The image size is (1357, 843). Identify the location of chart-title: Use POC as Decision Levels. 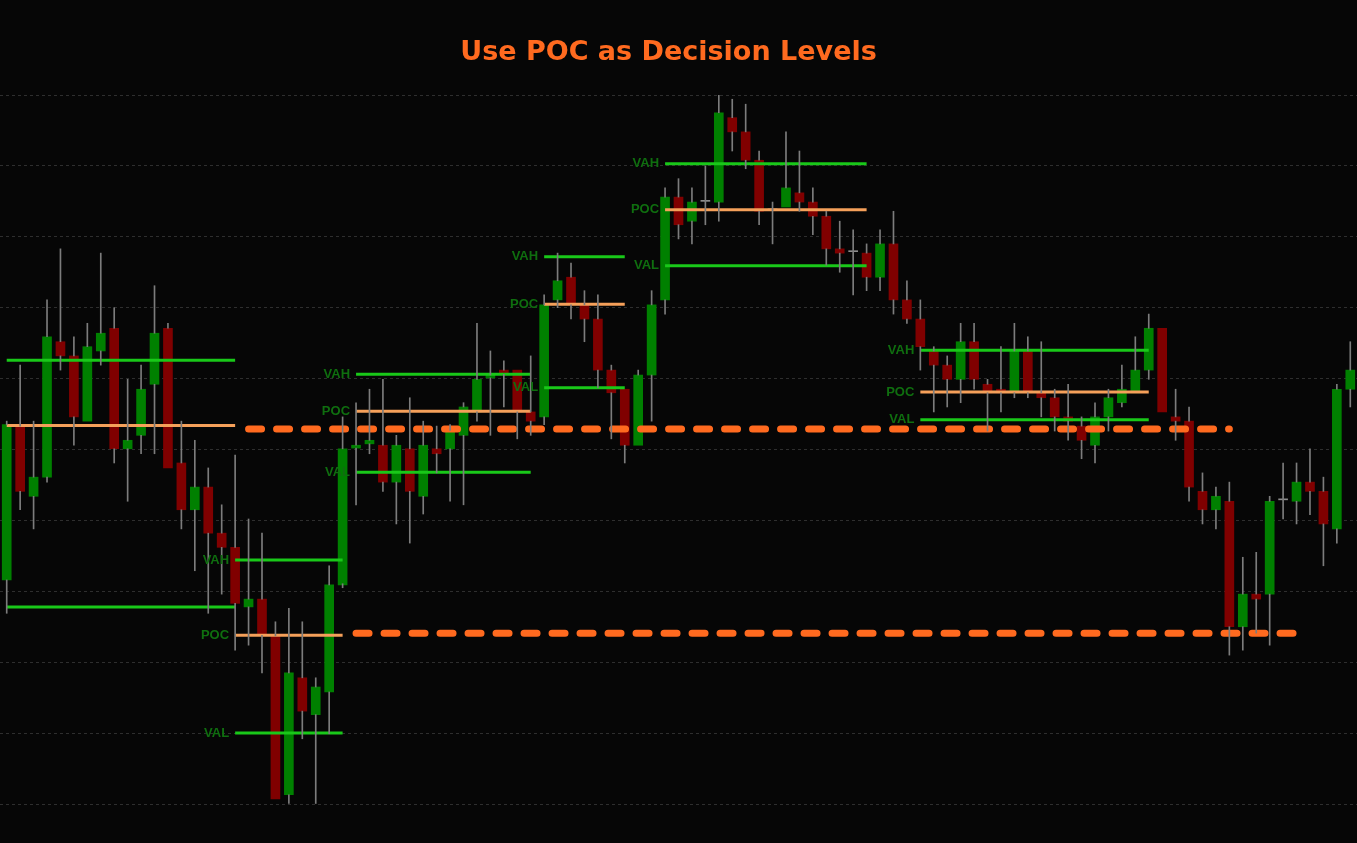
(668, 51).